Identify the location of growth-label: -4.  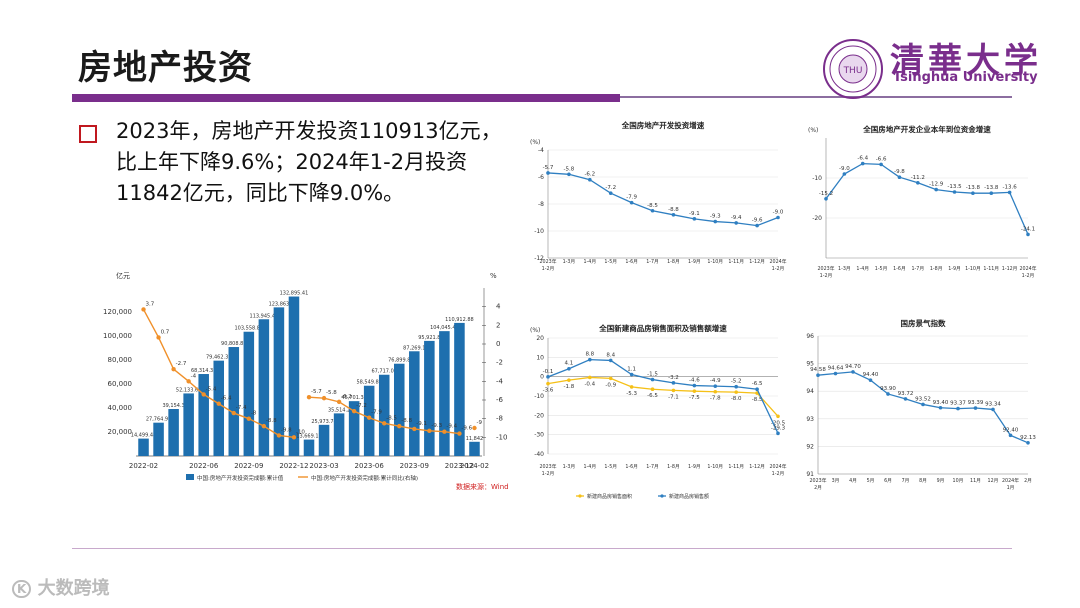
(194, 376).